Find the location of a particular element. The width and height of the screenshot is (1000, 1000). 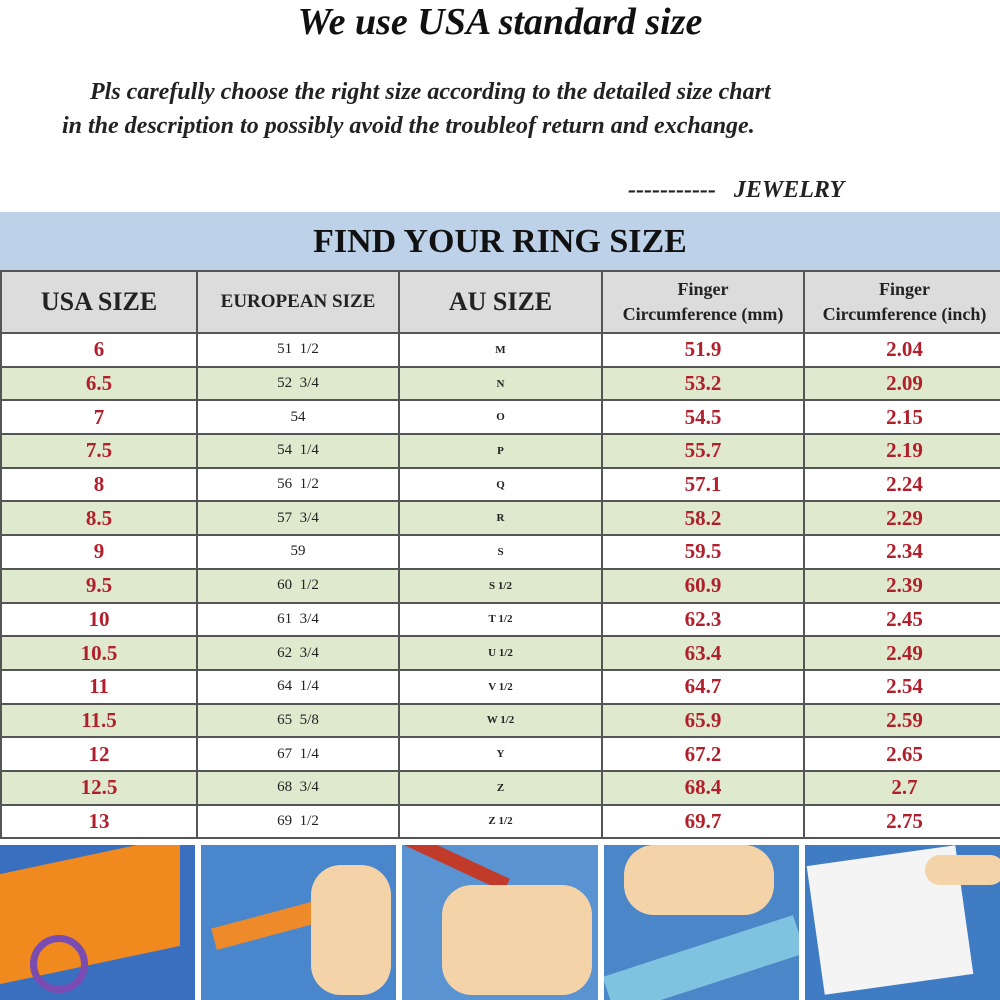

cell-circumference-mm: 53.2 is located at coordinates (703, 383).